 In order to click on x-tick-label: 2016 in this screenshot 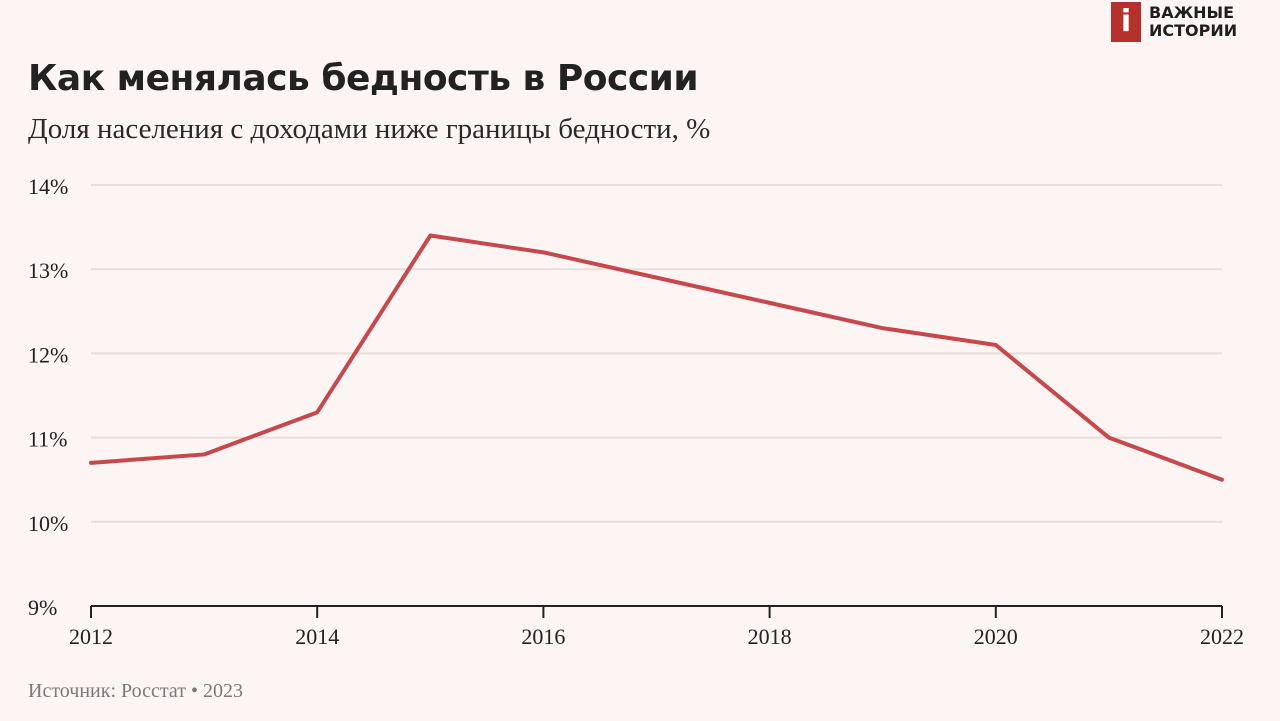, I will do `click(543, 636)`.